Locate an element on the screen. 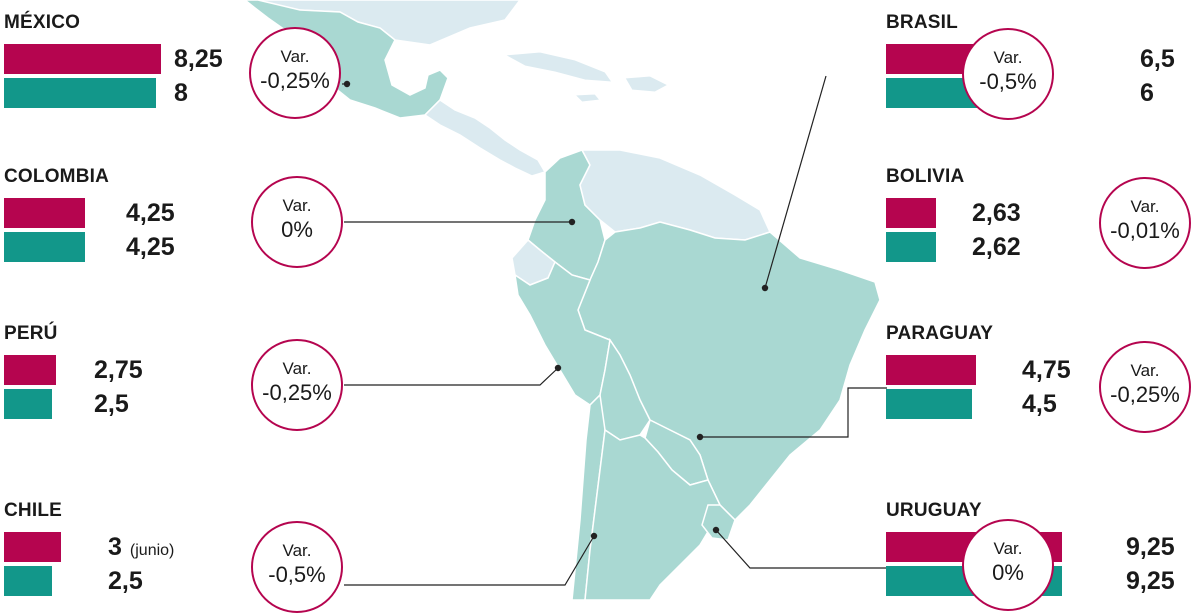 The height and width of the screenshot is (613, 1200). previous-rate-value: 2,75 is located at coordinates (118, 370).